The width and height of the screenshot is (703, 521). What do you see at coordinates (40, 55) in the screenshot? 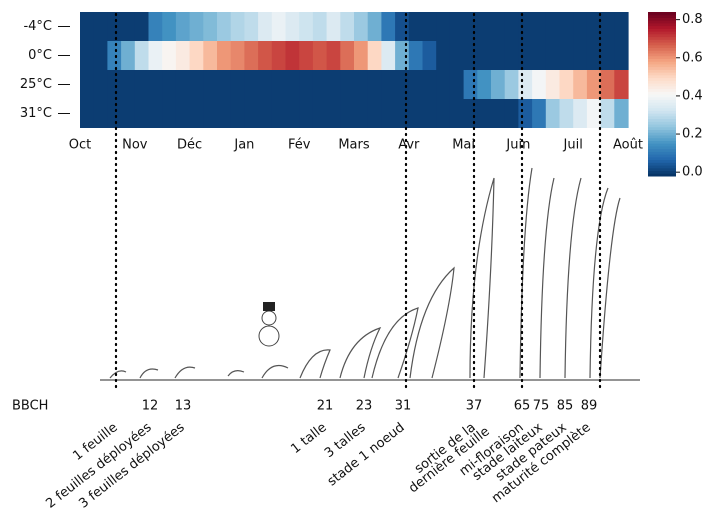
I see `row-label: 0°C` at bounding box center [40, 55].